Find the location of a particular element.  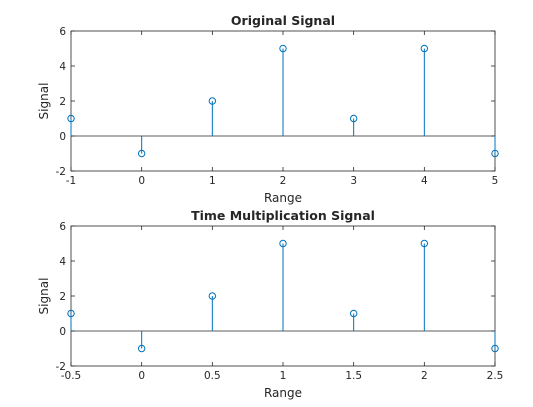

x-tick-label: 1.5 is located at coordinates (353, 376).